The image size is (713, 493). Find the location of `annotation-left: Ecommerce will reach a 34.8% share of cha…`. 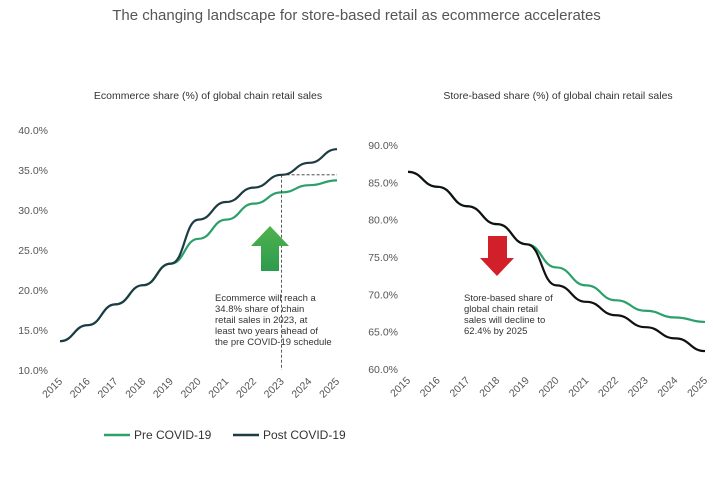

annotation-left: Ecommerce will reach a 34.8% share of cha… is located at coordinates (273, 320).